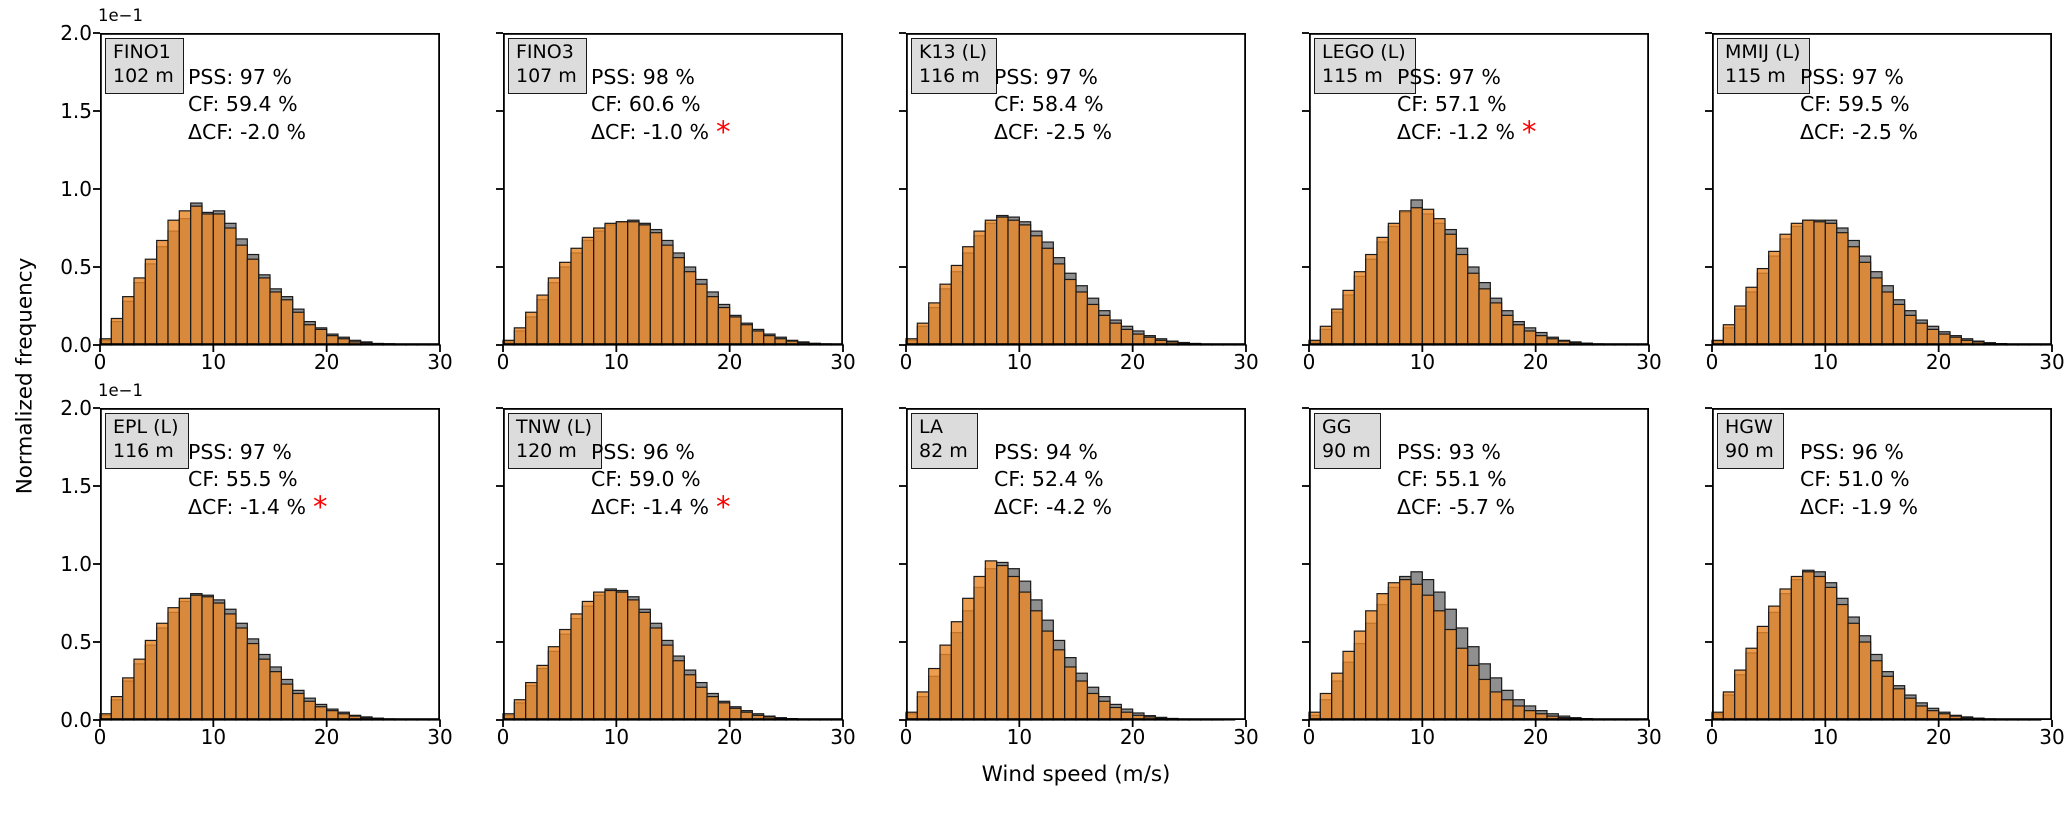 The height and width of the screenshot is (820, 2067). Describe the element at coordinates (1466, 105) in the screenshot. I see `stats-block: PSS: 97 % CF: 57.1 % ΔCF: -1.2 % *` at that location.